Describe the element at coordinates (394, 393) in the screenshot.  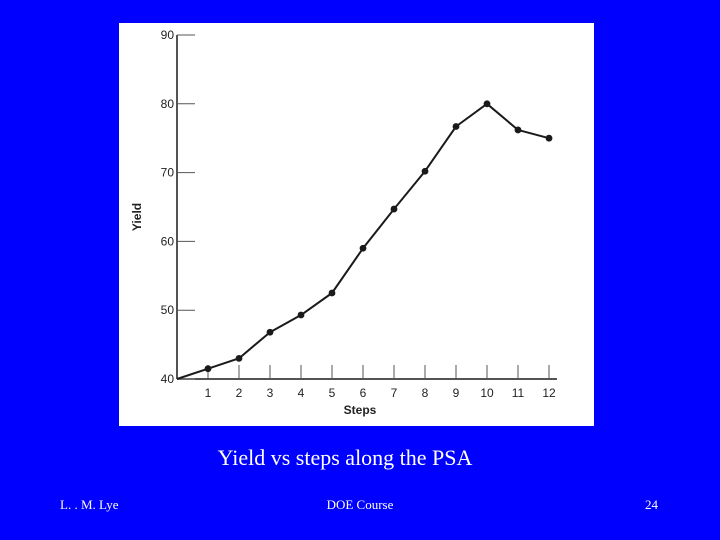
I see `x-tick-label: 7` at that location.